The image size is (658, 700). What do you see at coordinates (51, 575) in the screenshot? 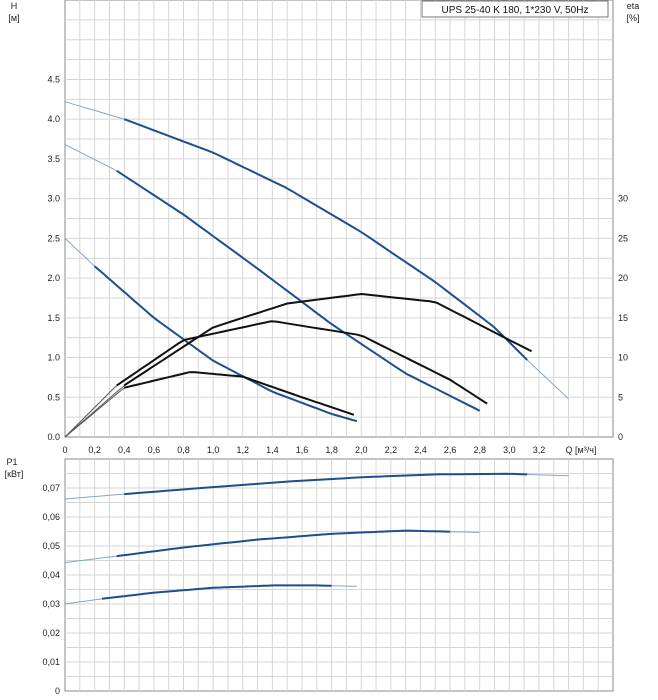
I see `power-tick-label: 0,04` at bounding box center [51, 575].